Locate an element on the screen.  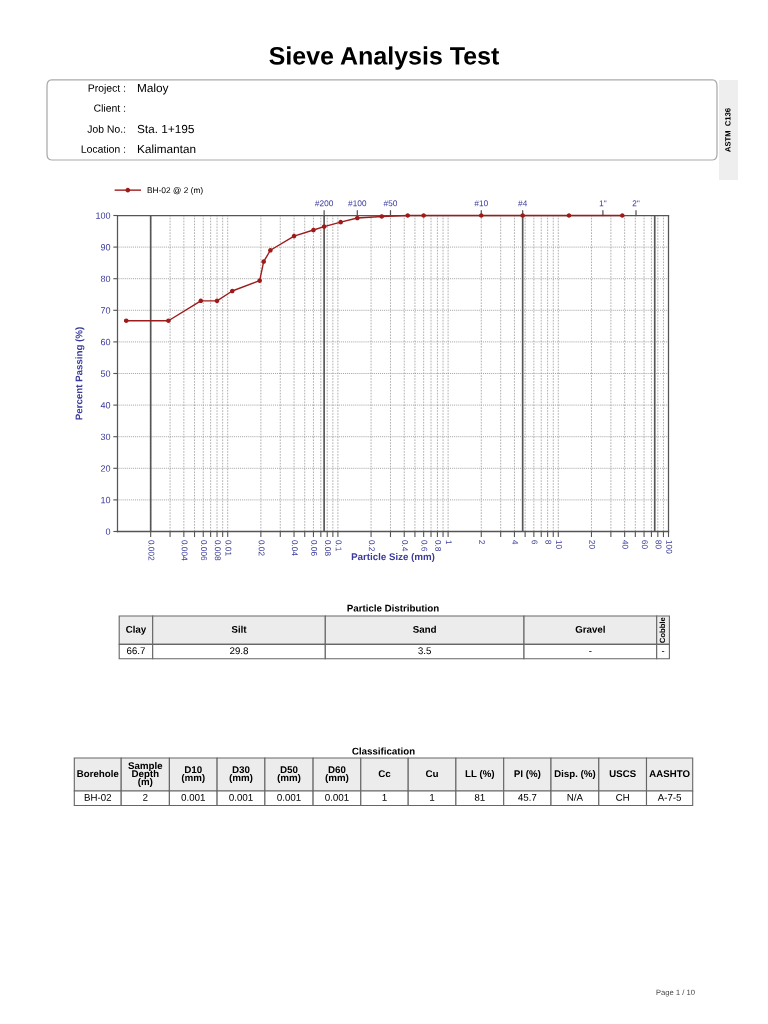
text: PI (%) is located at coordinates (527, 774).